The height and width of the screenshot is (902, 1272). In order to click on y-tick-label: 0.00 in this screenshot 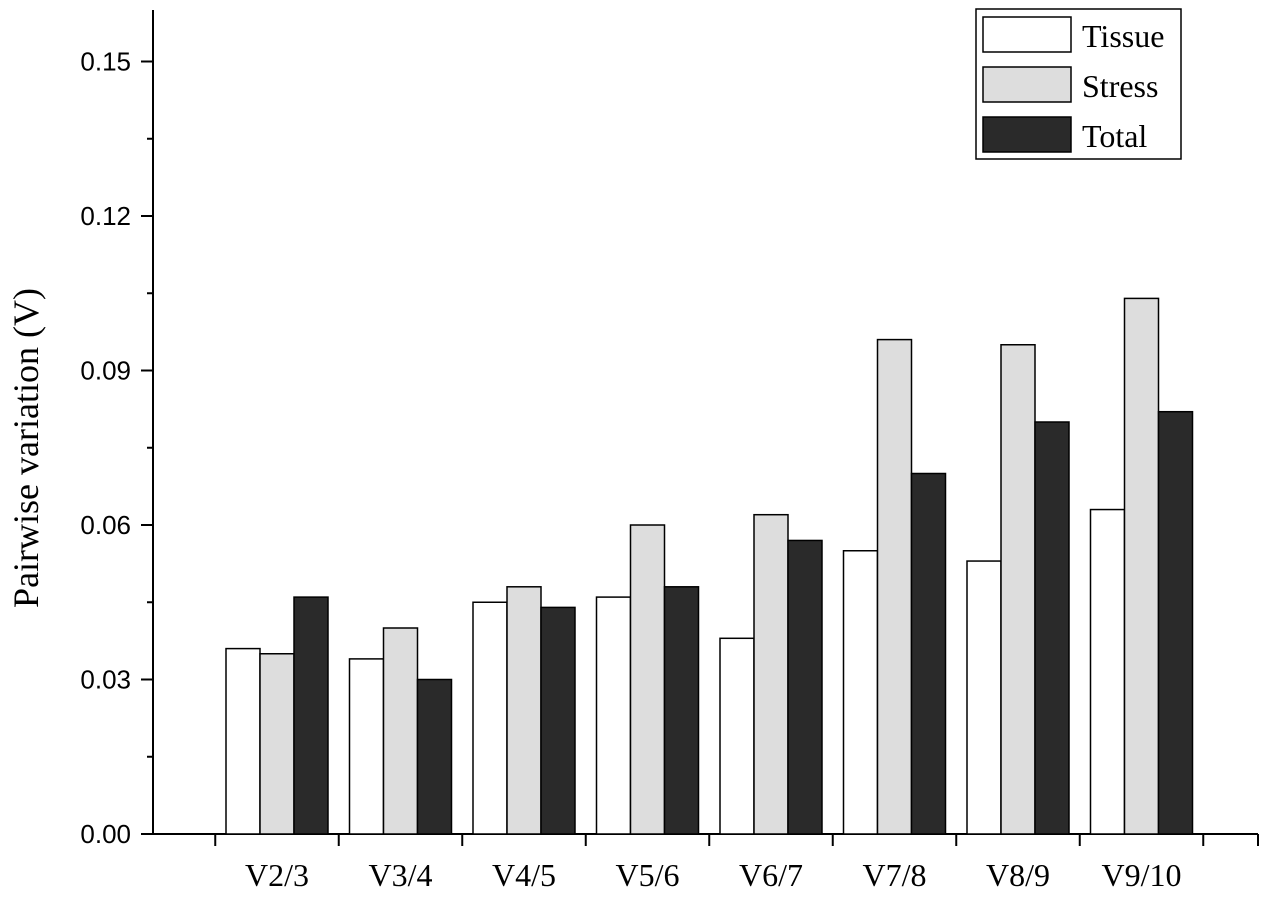, I will do `click(105, 834)`.